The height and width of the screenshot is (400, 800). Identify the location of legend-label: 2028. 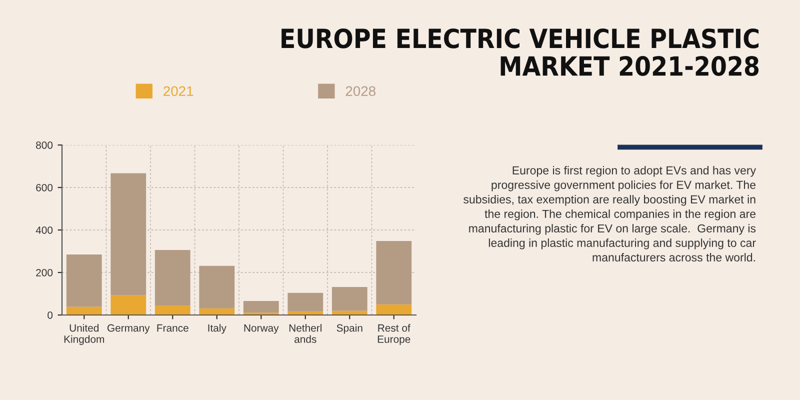
(361, 91).